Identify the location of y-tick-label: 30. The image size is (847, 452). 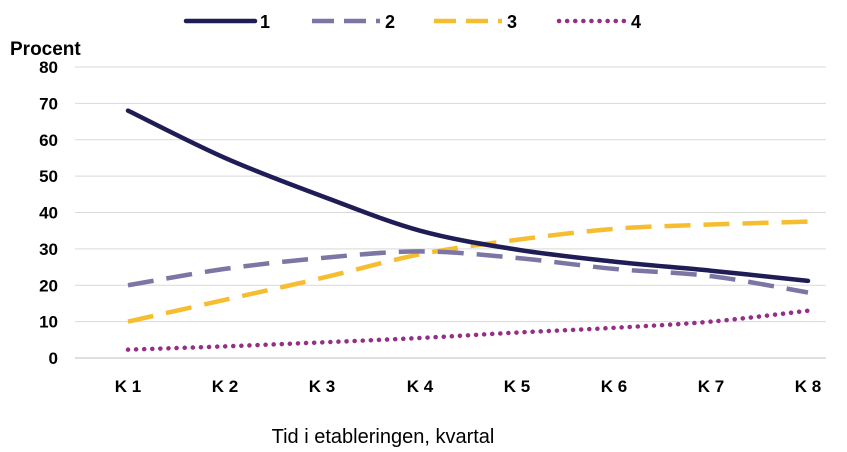
(48, 249).